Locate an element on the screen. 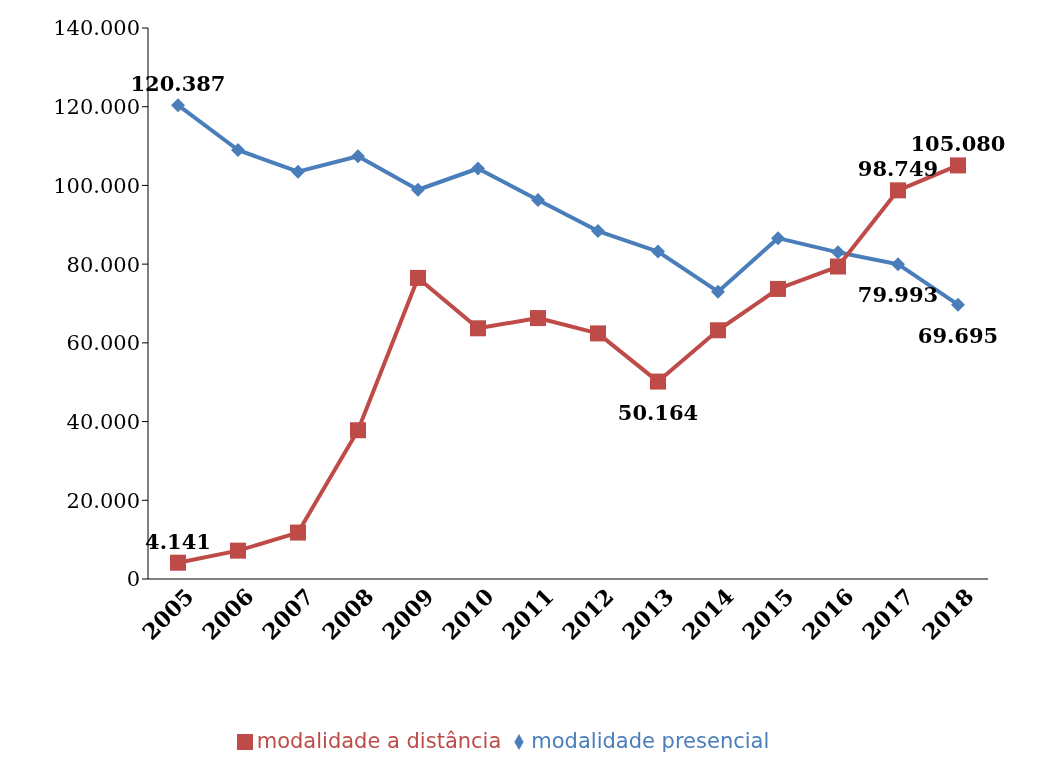 This screenshot has width=1049, height=769. data-label: 120.387 is located at coordinates (178, 84).